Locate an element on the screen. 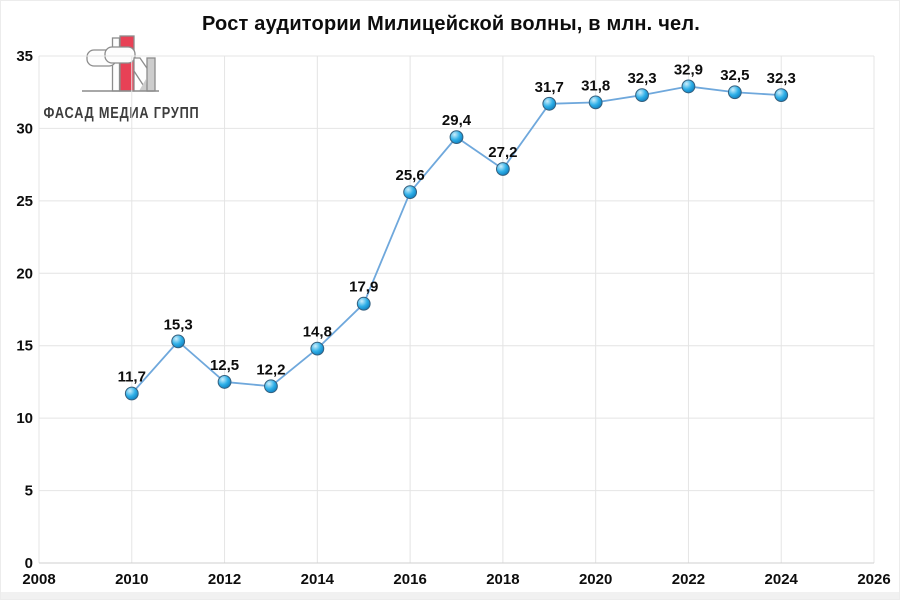 The image size is (900, 600). y-tick-label: 0 is located at coordinates (29, 563).